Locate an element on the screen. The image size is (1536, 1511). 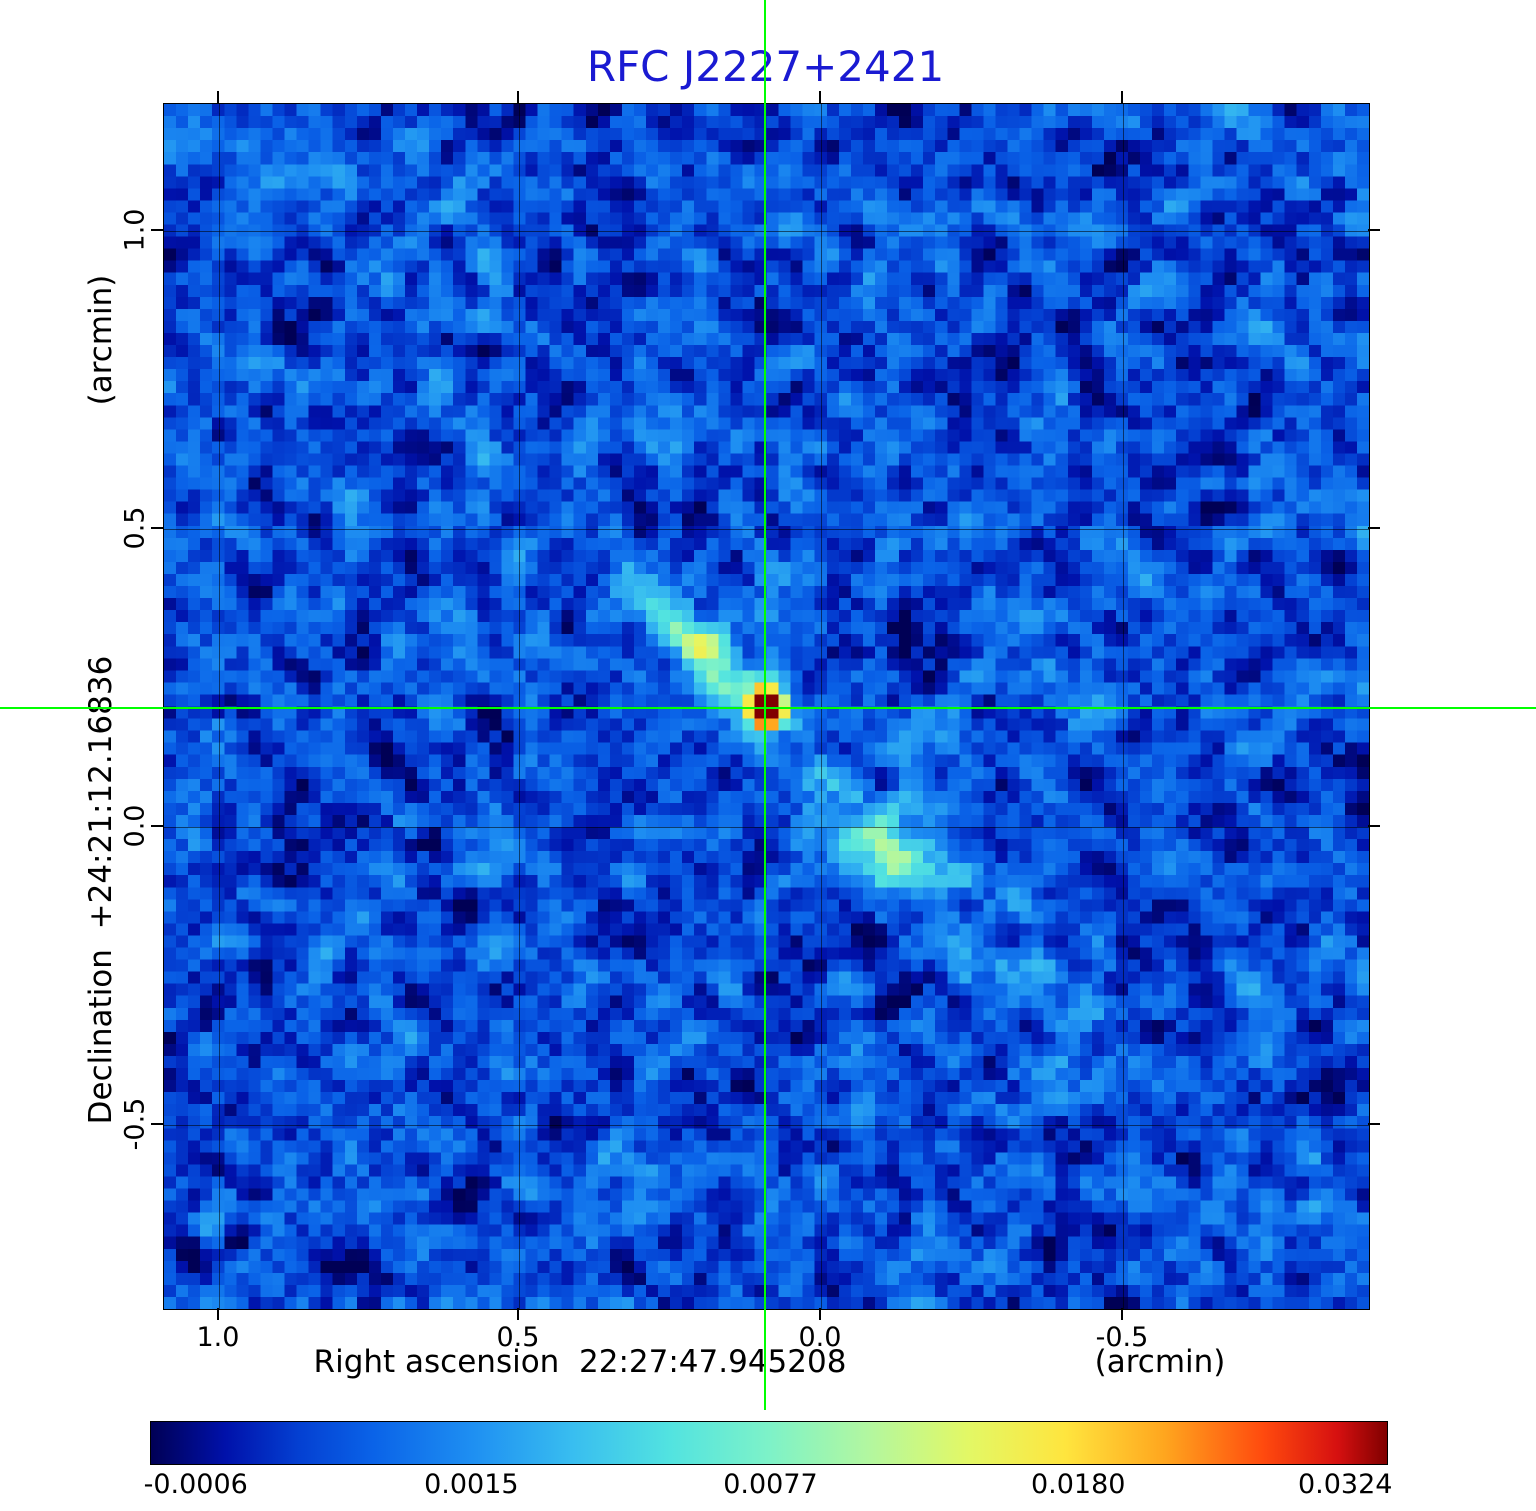
y-tick-label: 1.0 is located at coordinates (135, 230).